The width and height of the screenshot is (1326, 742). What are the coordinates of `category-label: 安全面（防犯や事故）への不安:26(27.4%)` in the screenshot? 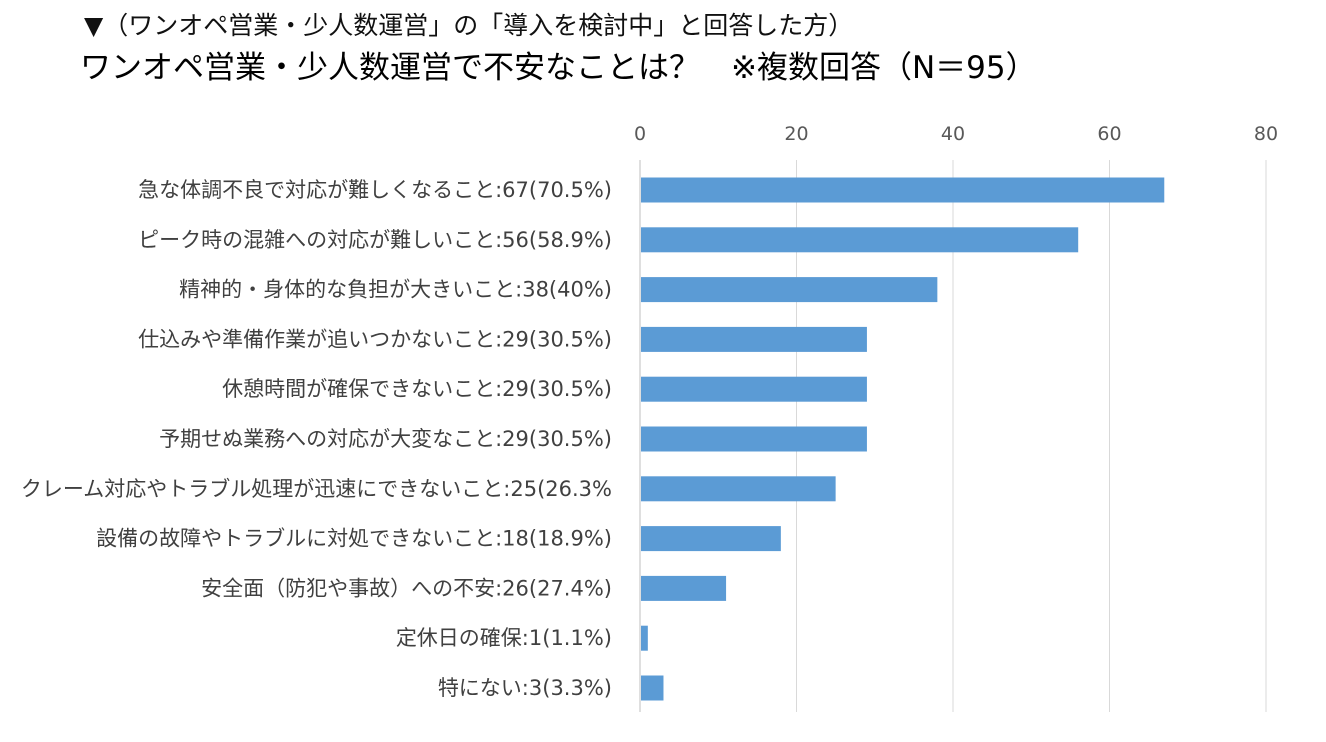 It's located at (406, 588).